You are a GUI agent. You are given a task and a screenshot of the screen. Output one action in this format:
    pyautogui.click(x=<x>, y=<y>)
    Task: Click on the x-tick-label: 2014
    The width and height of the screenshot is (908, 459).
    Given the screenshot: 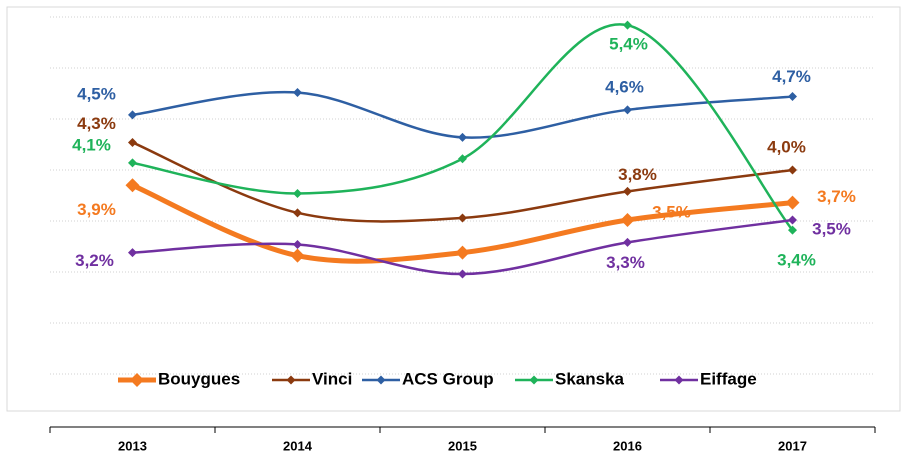 What is the action you would take?
    pyautogui.click(x=298, y=445)
    